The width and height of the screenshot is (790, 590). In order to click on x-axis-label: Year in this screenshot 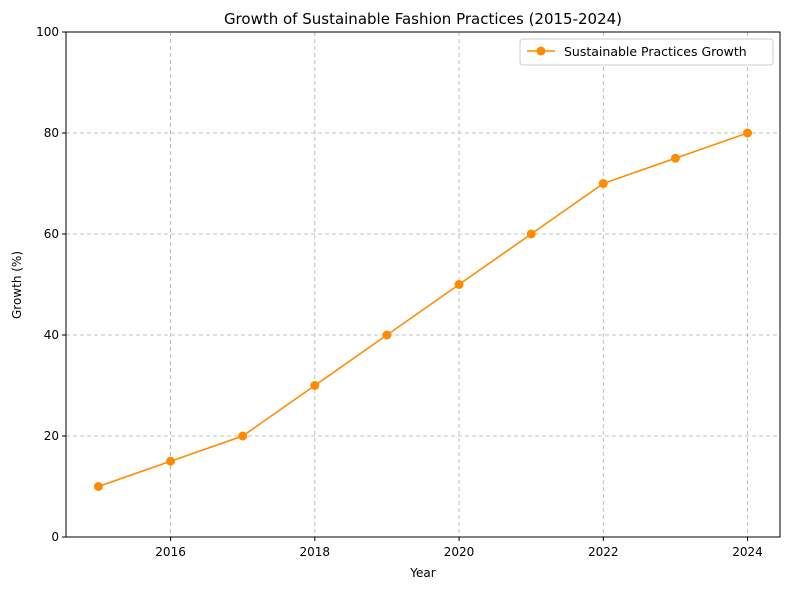, I will do `click(422, 573)`.